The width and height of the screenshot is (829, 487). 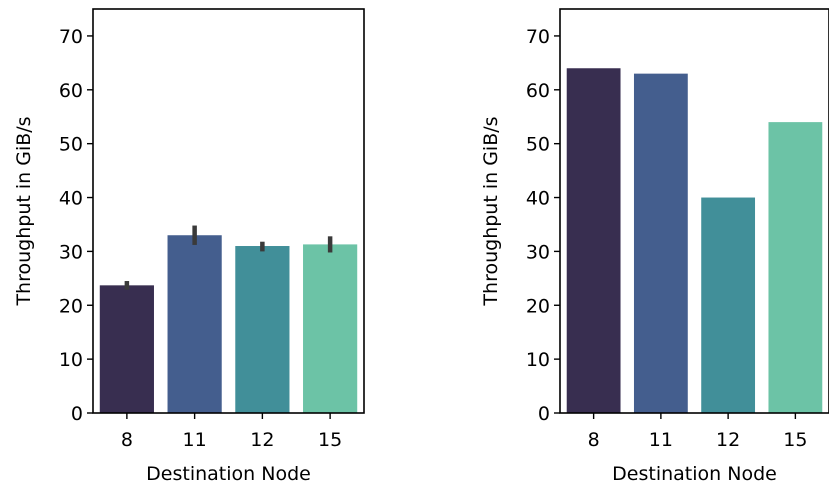 I want to click on bar-group, so click(x=228, y=324).